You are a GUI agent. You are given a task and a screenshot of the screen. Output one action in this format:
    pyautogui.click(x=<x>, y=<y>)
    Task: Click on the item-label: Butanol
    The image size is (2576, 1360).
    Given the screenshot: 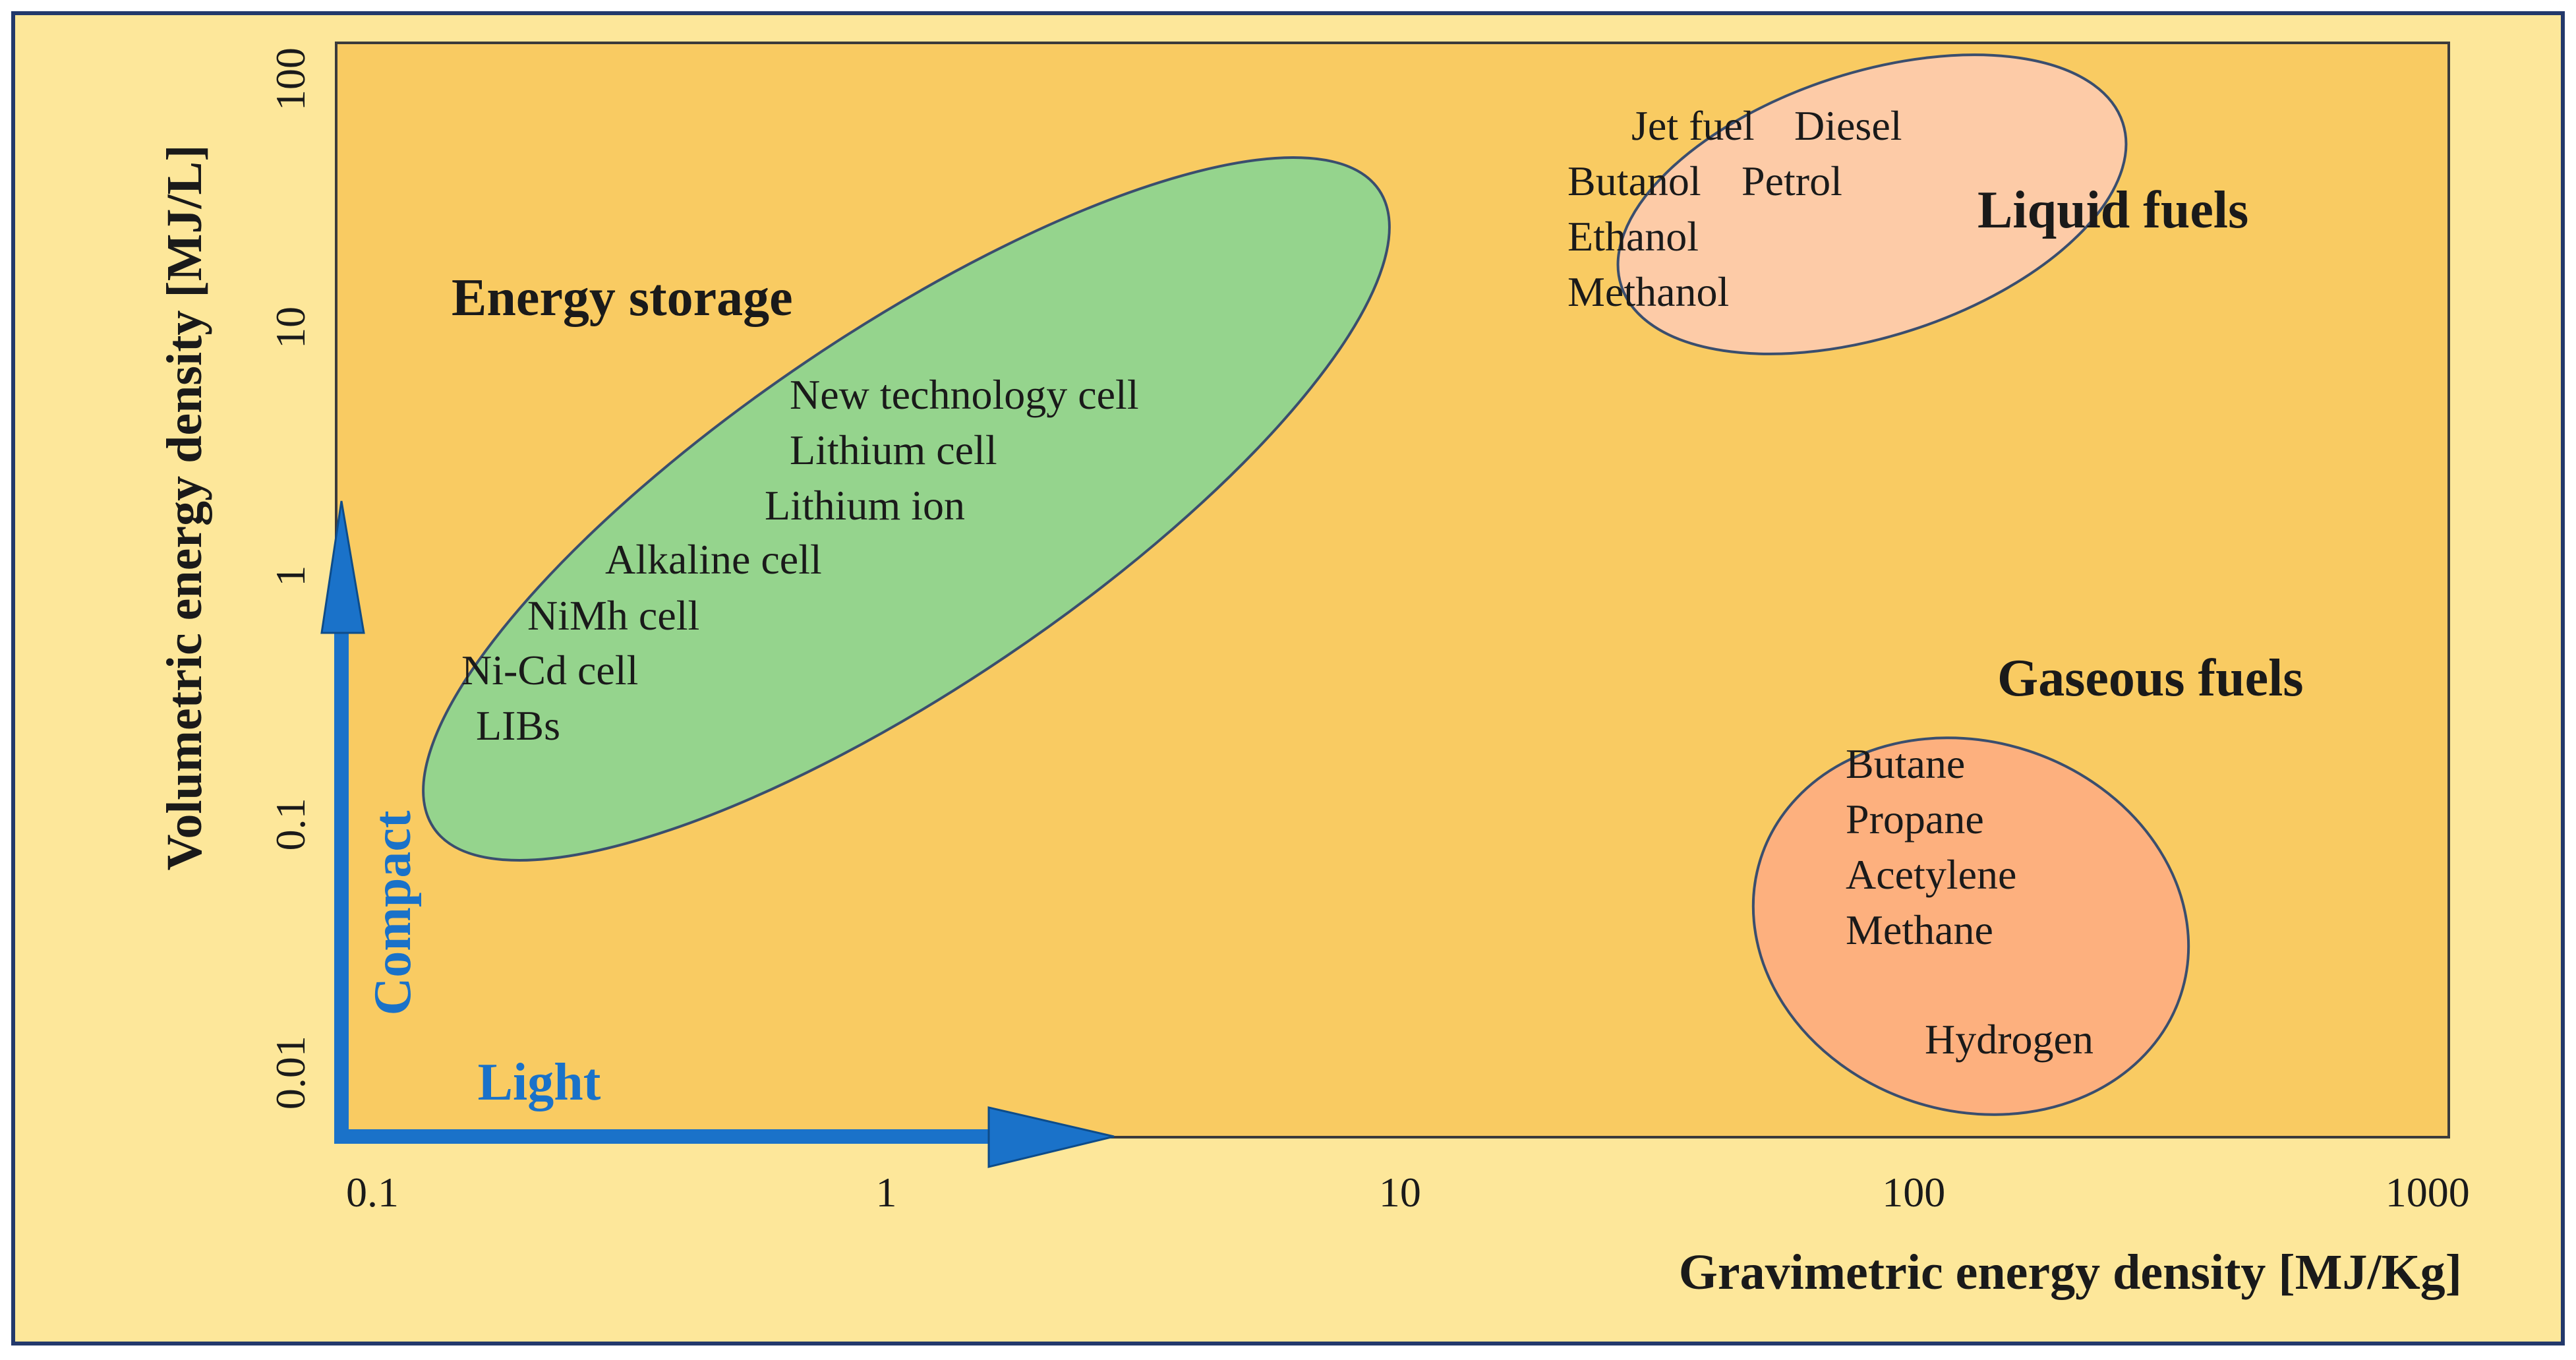 What is the action you would take?
    pyautogui.click(x=1634, y=181)
    